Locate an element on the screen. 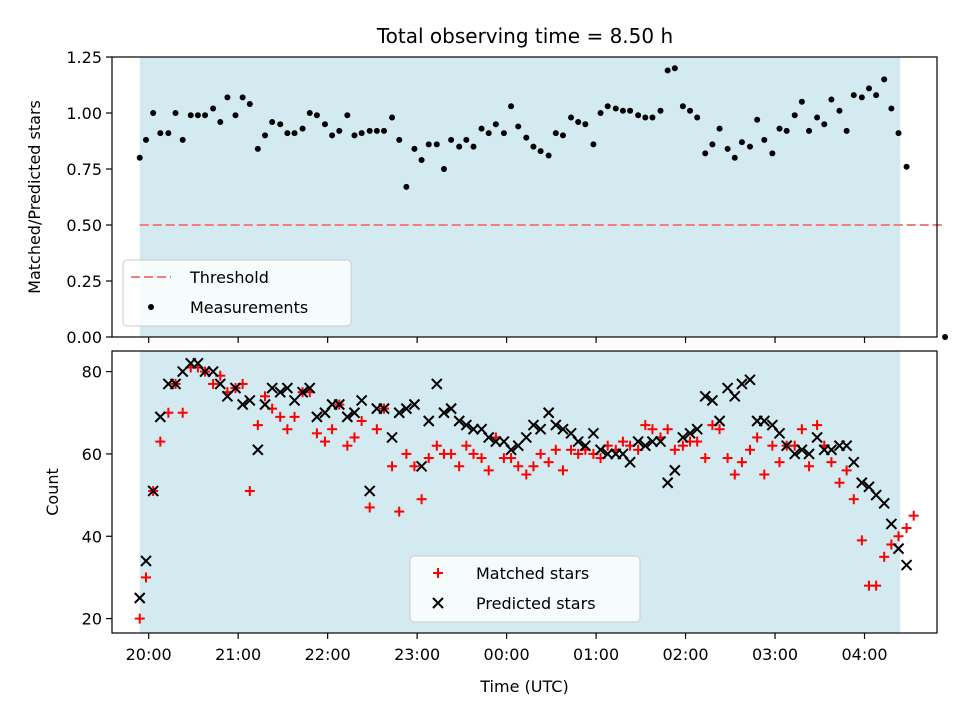  legend-predicted-label: Predicted stars is located at coordinates (536, 603).